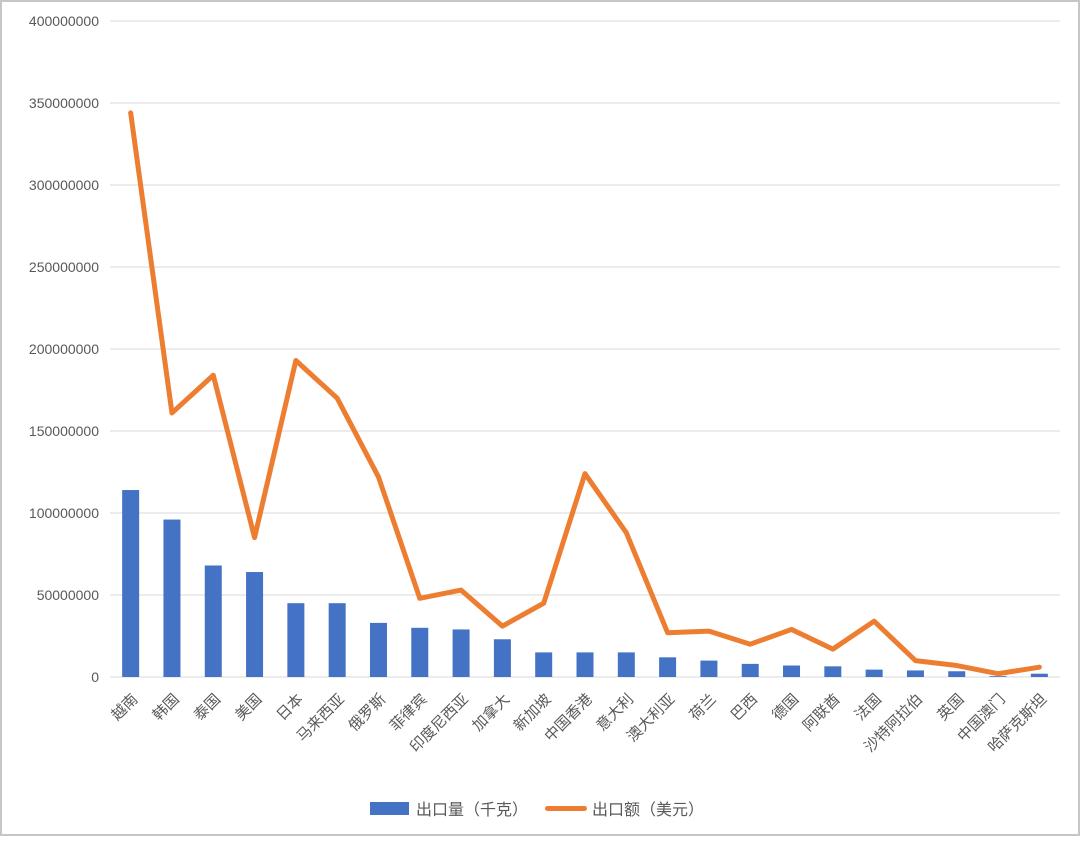 This screenshot has height=843, width=1080. Describe the element at coordinates (868, 707) in the screenshot. I see `x-tick-label: 法国` at that location.